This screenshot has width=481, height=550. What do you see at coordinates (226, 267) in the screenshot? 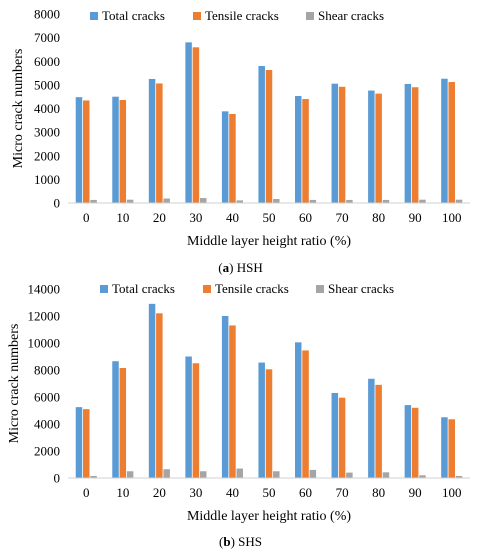
I see `caption-letter-bold: a` at bounding box center [226, 267].